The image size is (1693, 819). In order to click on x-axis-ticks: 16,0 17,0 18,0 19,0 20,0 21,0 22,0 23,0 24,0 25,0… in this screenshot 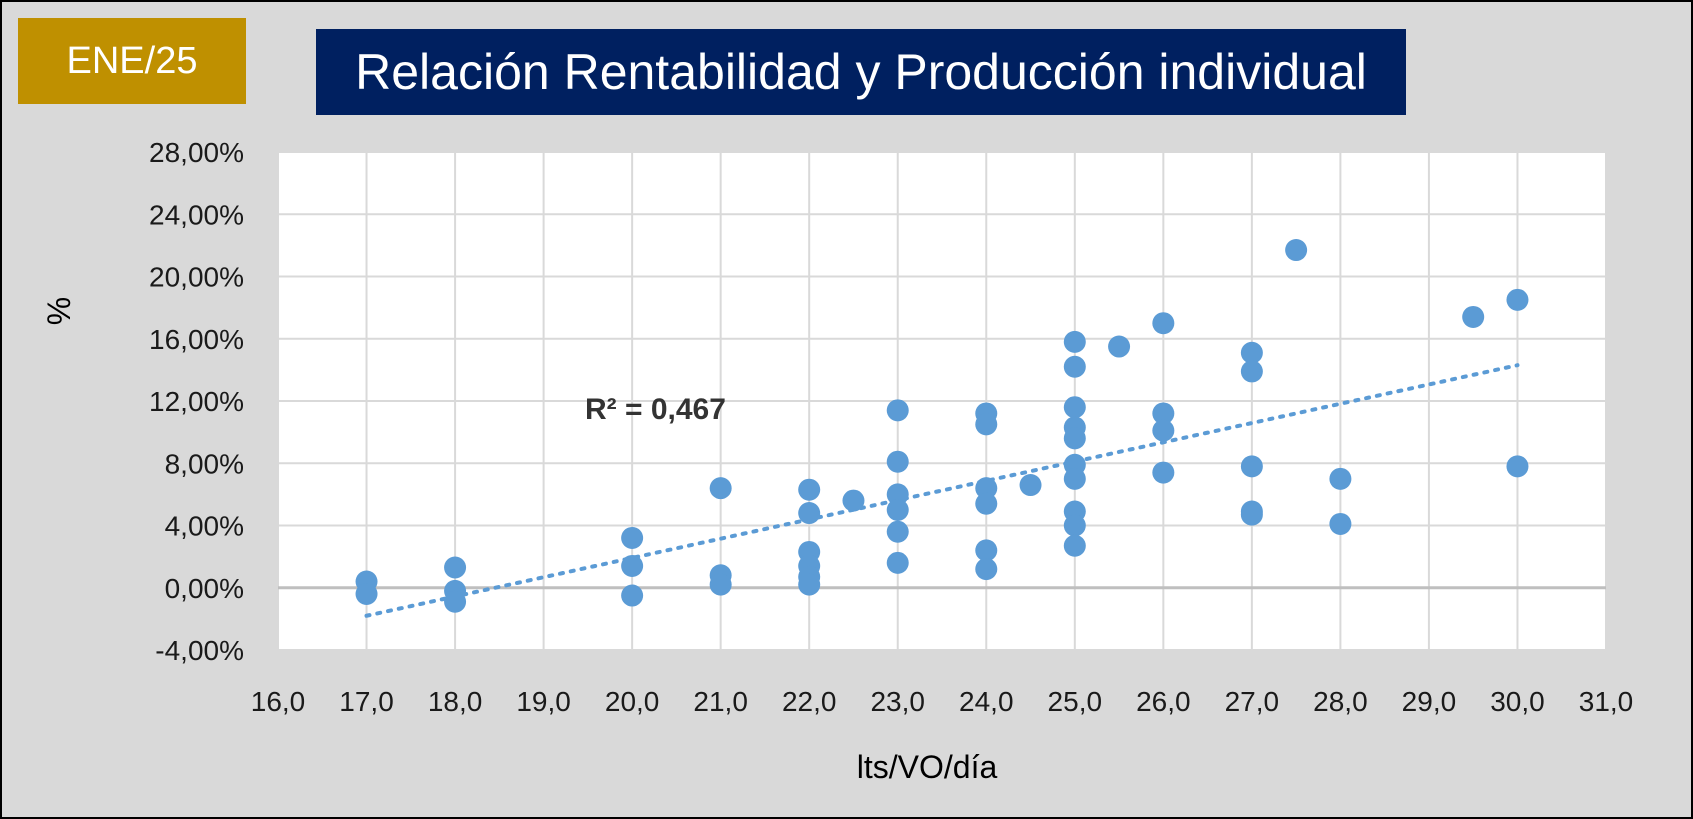, I will do `click(942, 701)`.